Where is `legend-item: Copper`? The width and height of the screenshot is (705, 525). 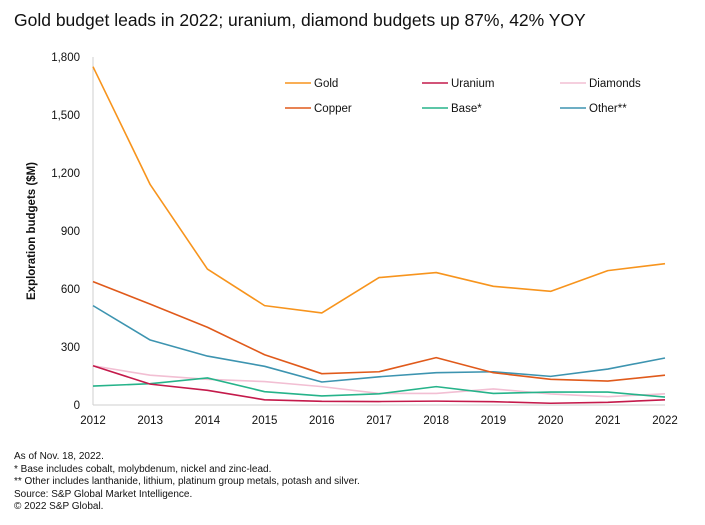
legend-item: Copper is located at coordinates (318, 109).